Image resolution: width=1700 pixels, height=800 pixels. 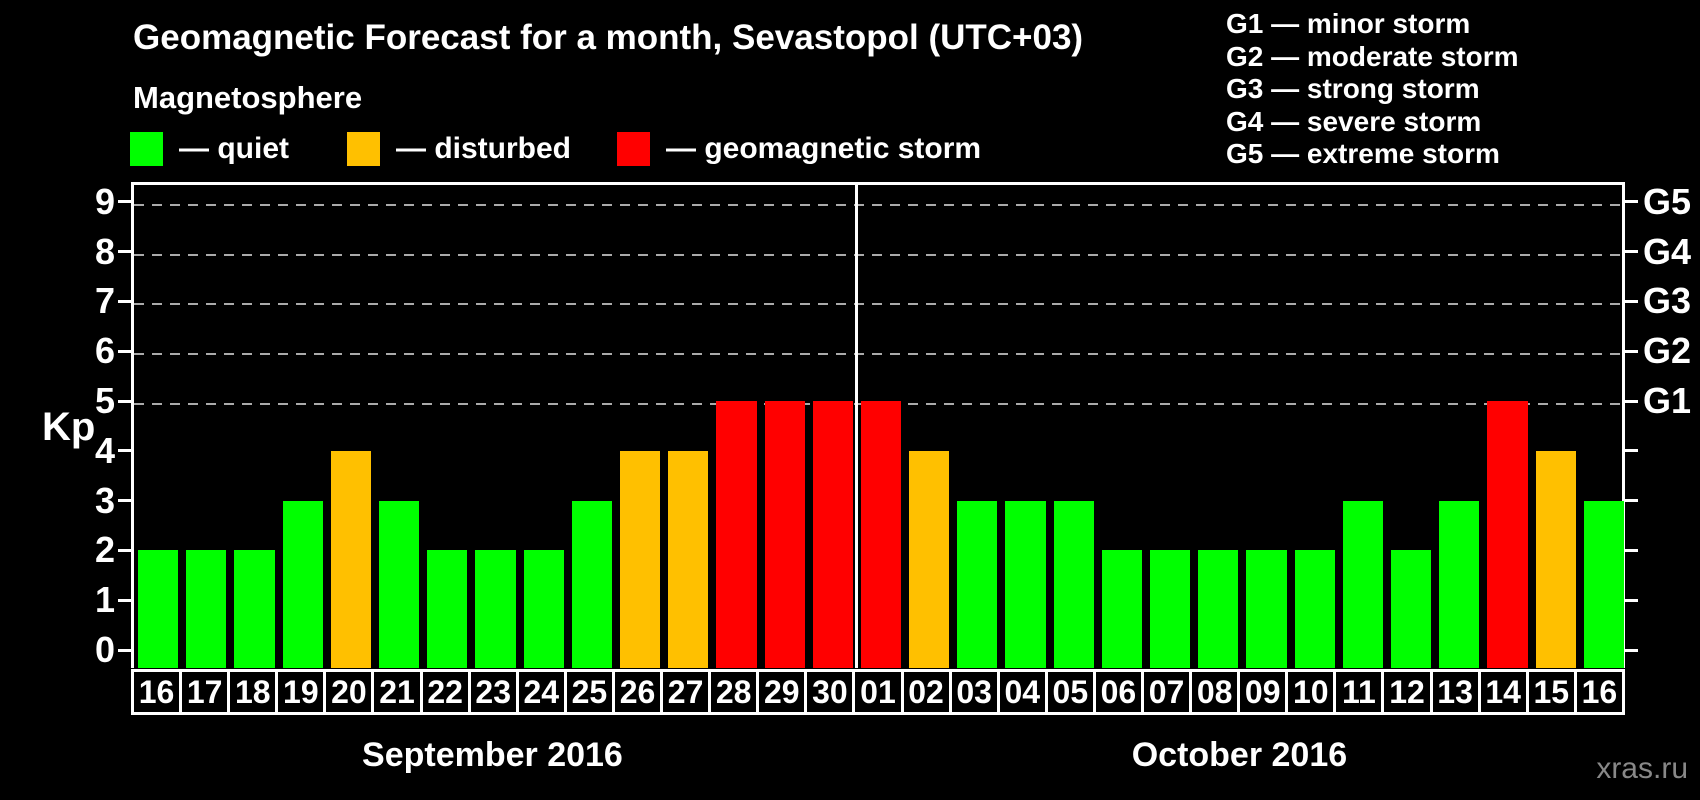 What do you see at coordinates (104, 649) in the screenshot?
I see `kp-tick-label-0: 0` at bounding box center [104, 649].